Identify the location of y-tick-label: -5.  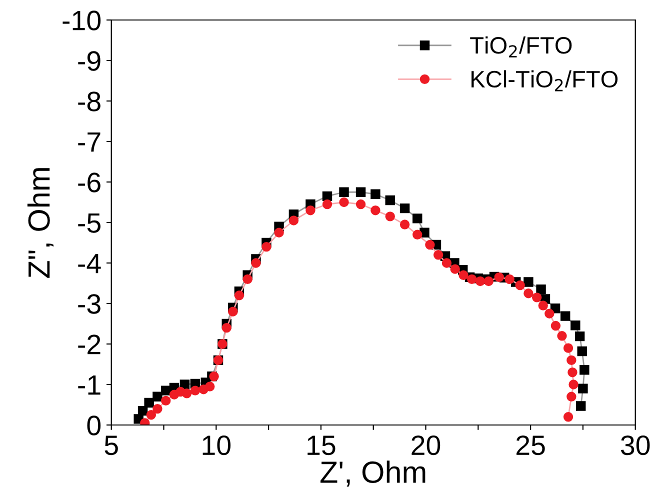
(89, 223).